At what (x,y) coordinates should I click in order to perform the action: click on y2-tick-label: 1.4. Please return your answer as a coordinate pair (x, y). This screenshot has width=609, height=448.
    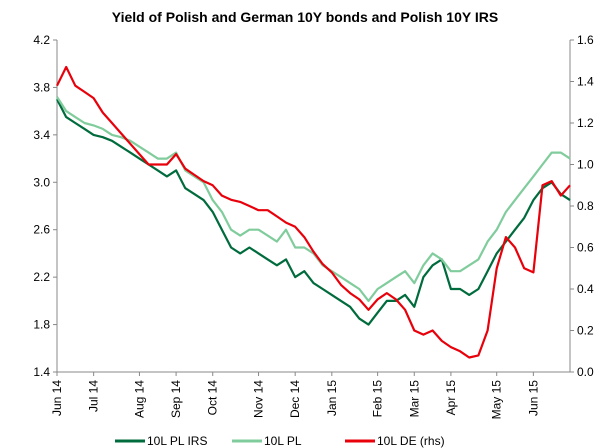
    Looking at the image, I should click on (585, 82).